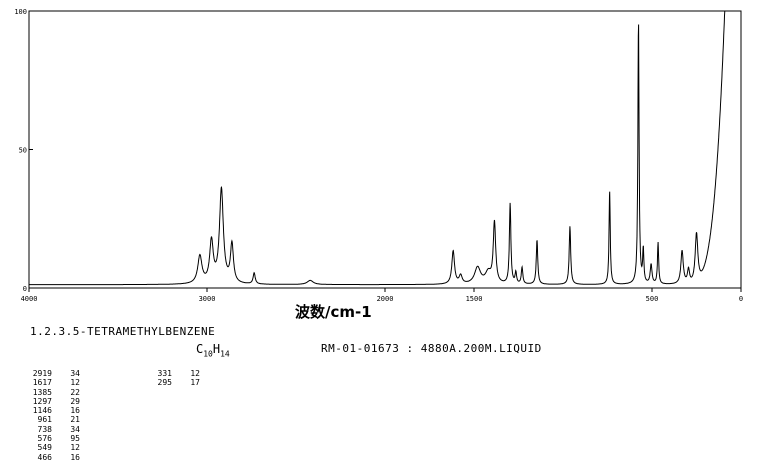  Describe the element at coordinates (652, 299) in the screenshot. I see `x-tick-label: 500` at that location.